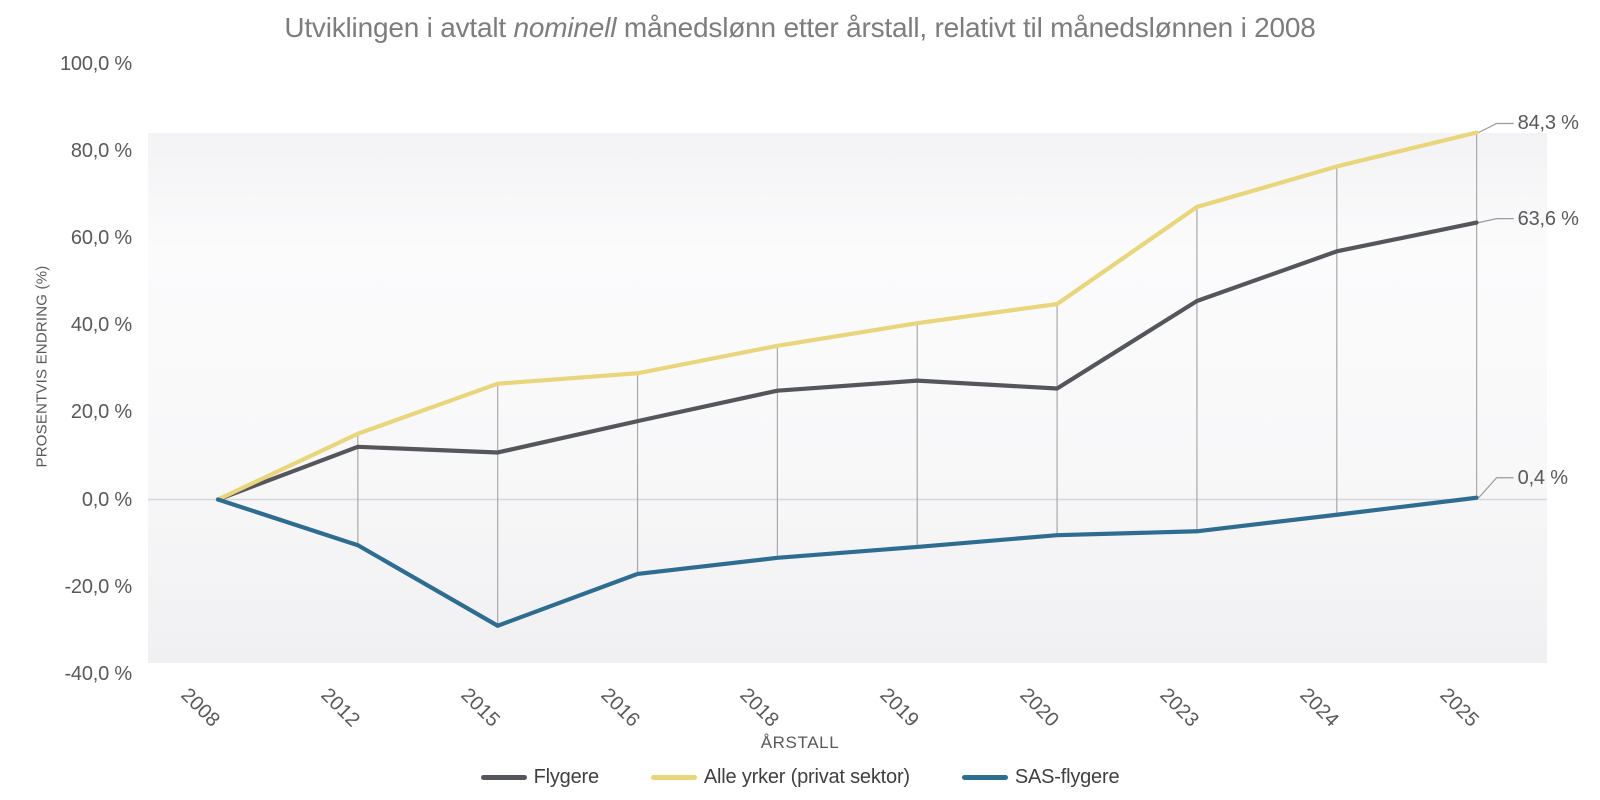  I want to click on y-tick-label: 0,0 %, so click(106, 499).